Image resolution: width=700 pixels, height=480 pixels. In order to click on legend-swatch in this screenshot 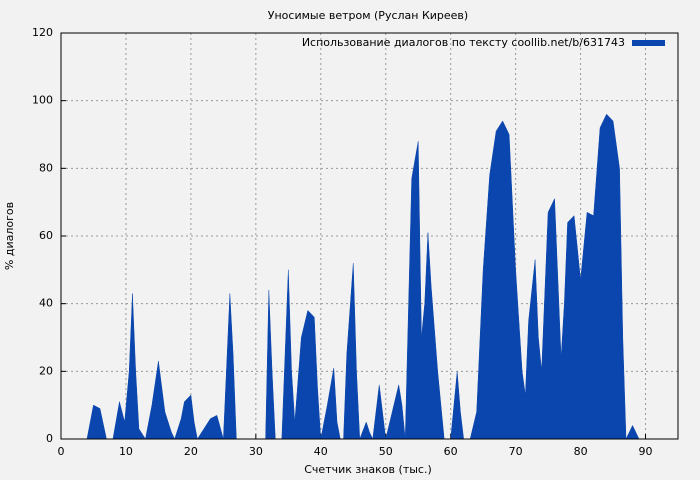, I will do `click(648, 43)`.